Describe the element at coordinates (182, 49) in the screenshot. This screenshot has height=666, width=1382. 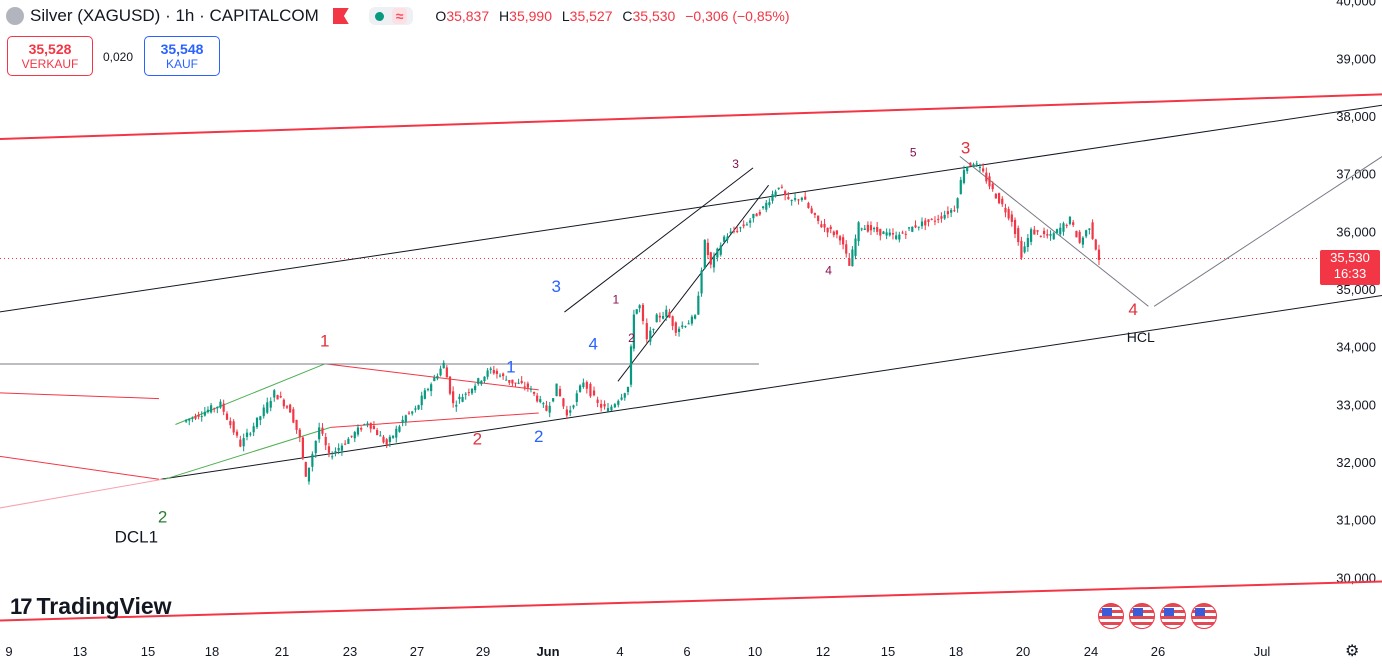
I see `buy-price: 35,548` at that location.